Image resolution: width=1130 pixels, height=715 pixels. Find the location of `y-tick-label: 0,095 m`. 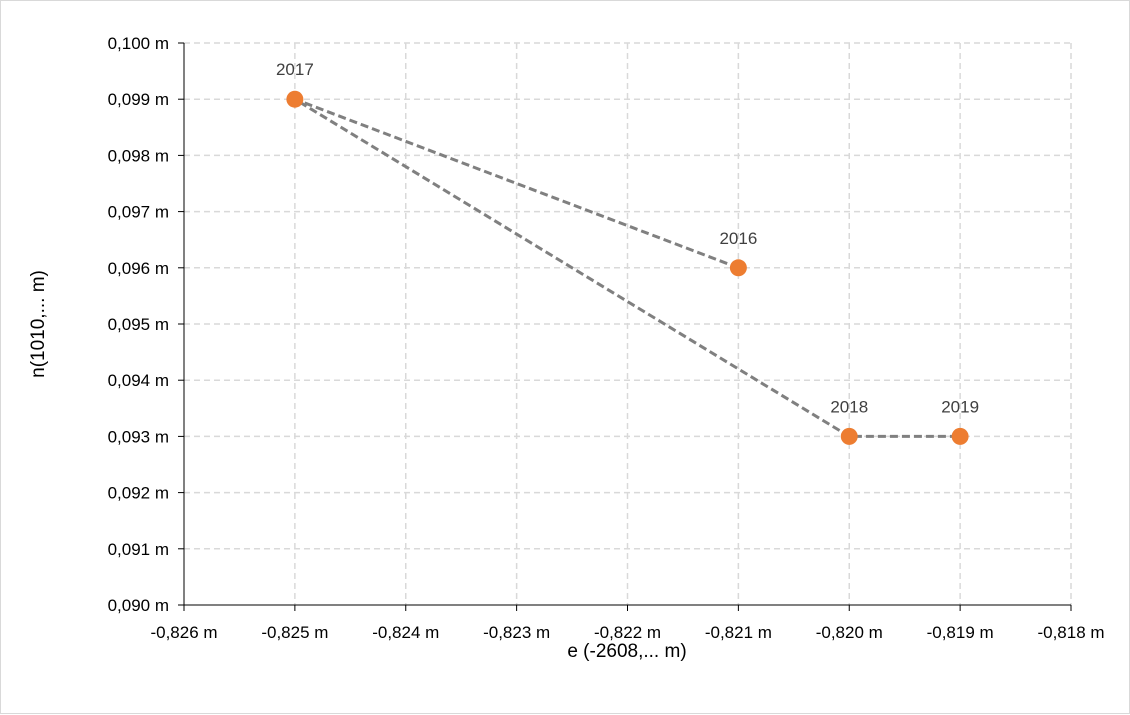

y-tick-label: 0,095 m is located at coordinates (138, 324).